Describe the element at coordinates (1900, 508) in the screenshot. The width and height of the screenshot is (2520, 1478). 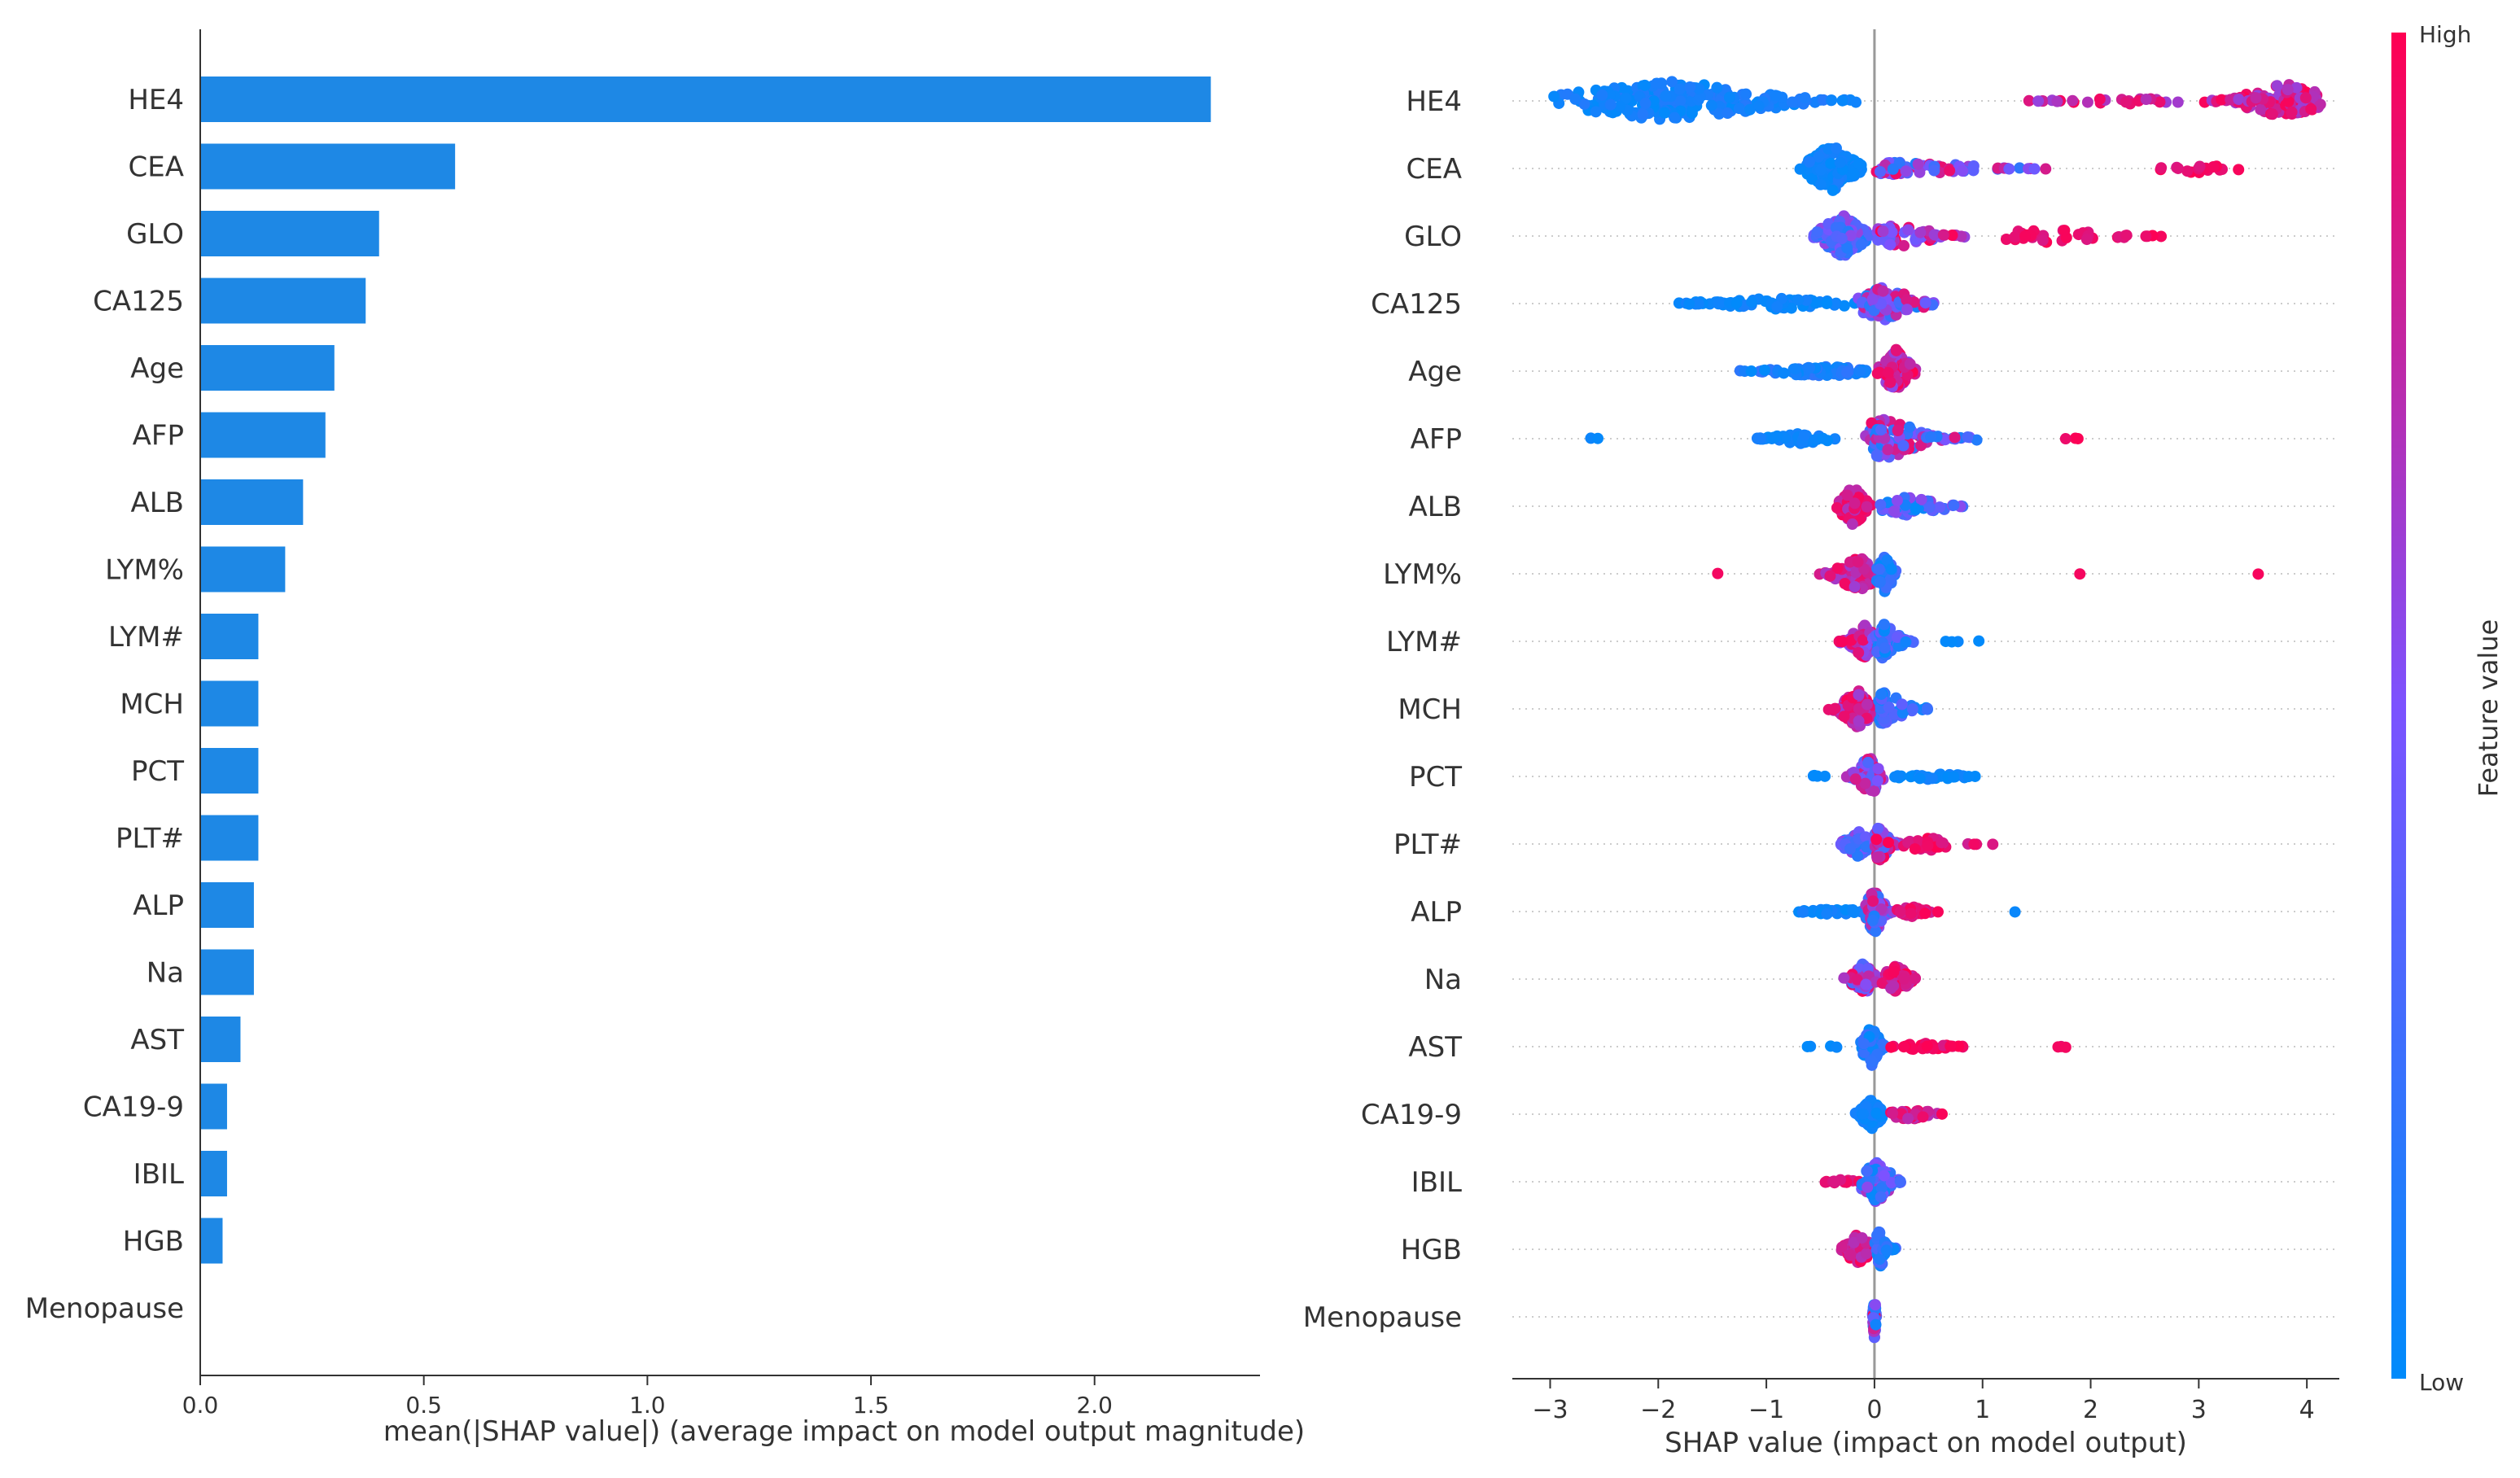
I see `swarm-row-alb` at that location.